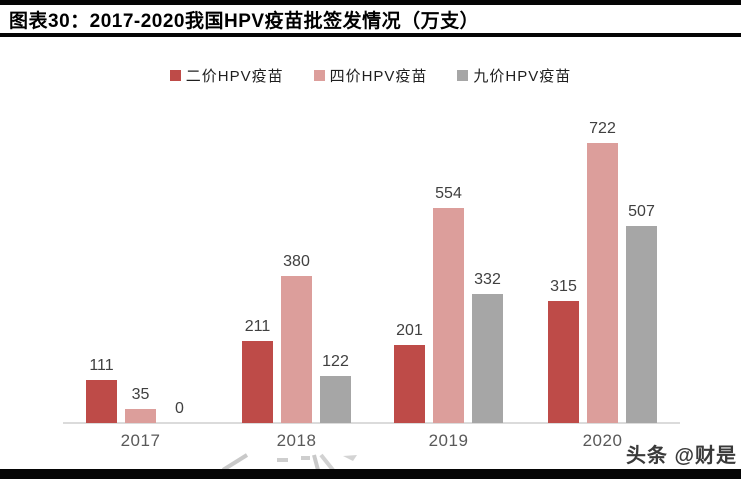 The width and height of the screenshot is (741, 479). What do you see at coordinates (641, 324) in the screenshot?
I see `bar-九价HPV疫苗-2020` at bounding box center [641, 324].